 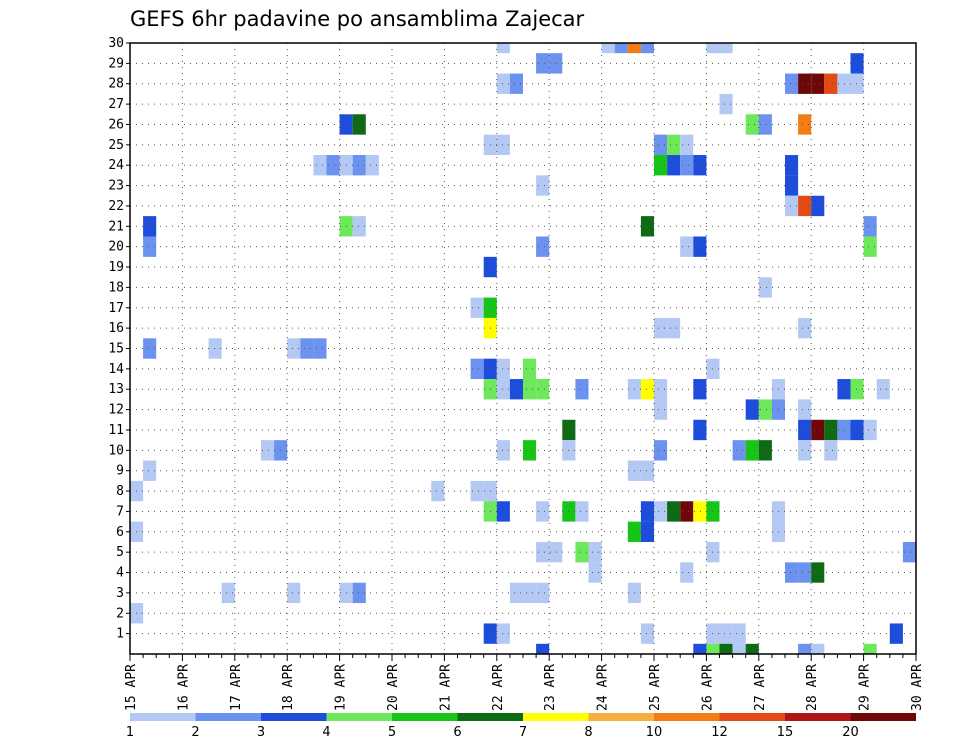 What do you see at coordinates (116, 63) in the screenshot?
I see `y-tick-label: 29` at bounding box center [116, 63].